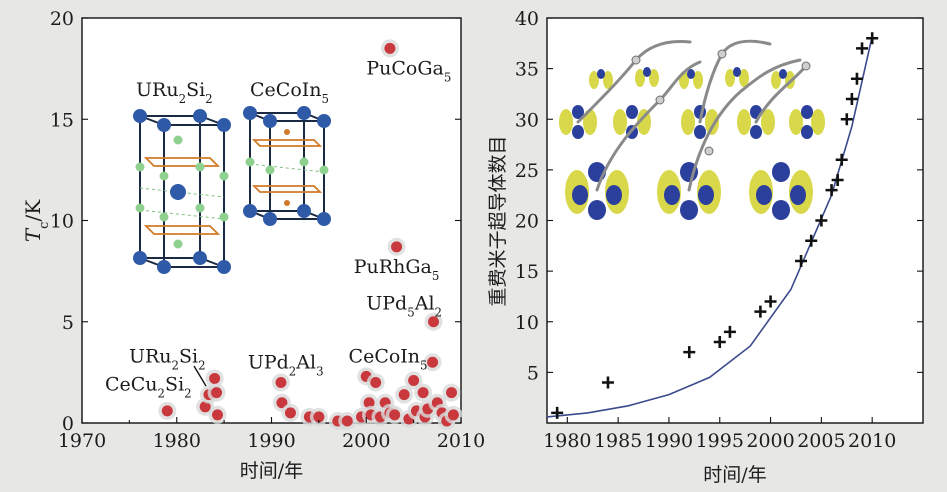  What do you see at coordinates (82, 441) in the screenshot?
I see `x-tick-label: 1970` at bounding box center [82, 441].